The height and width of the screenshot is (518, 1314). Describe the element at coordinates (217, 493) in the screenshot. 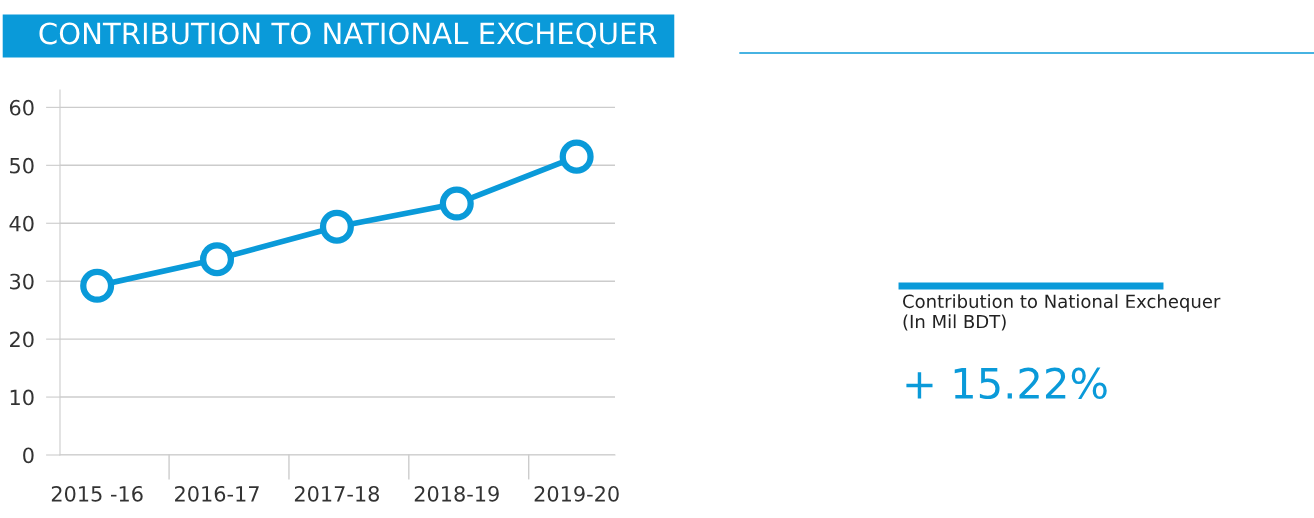

I see `x-tick-label: 2016-17` at that location.